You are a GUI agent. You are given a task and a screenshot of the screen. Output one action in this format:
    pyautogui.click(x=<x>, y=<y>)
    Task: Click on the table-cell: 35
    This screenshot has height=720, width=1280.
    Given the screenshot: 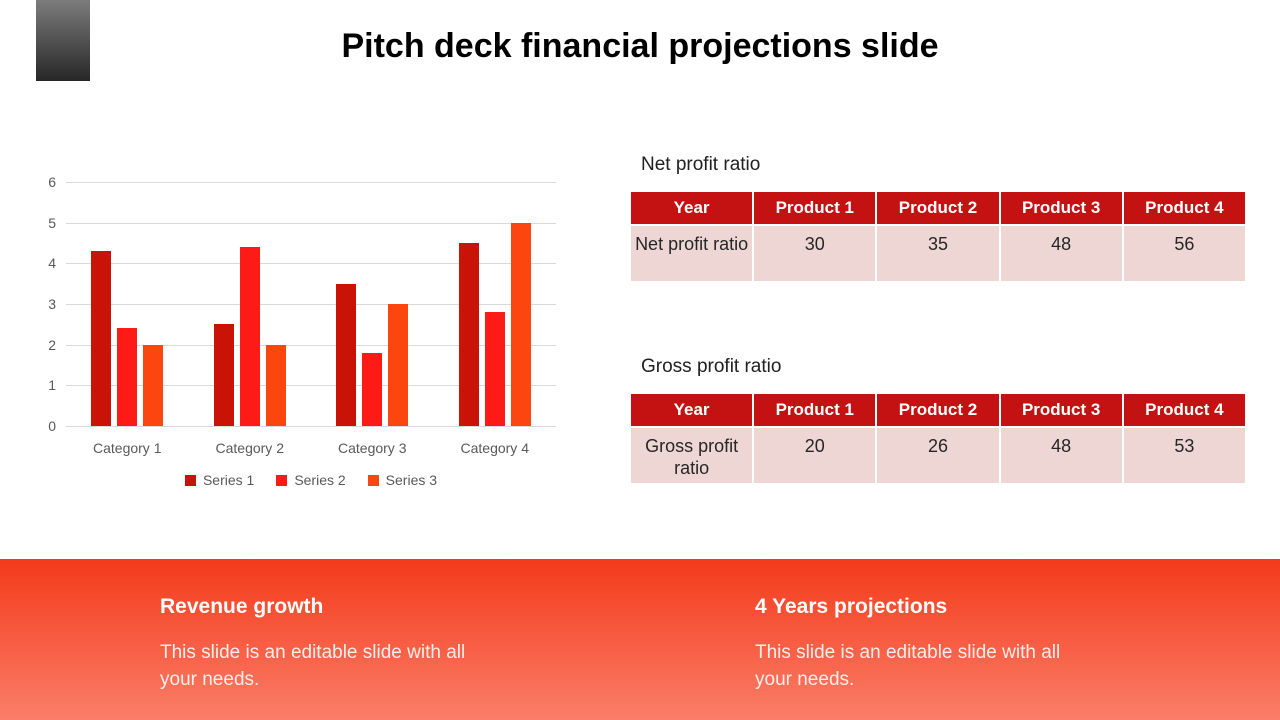 What is the action you would take?
    pyautogui.click(x=938, y=253)
    